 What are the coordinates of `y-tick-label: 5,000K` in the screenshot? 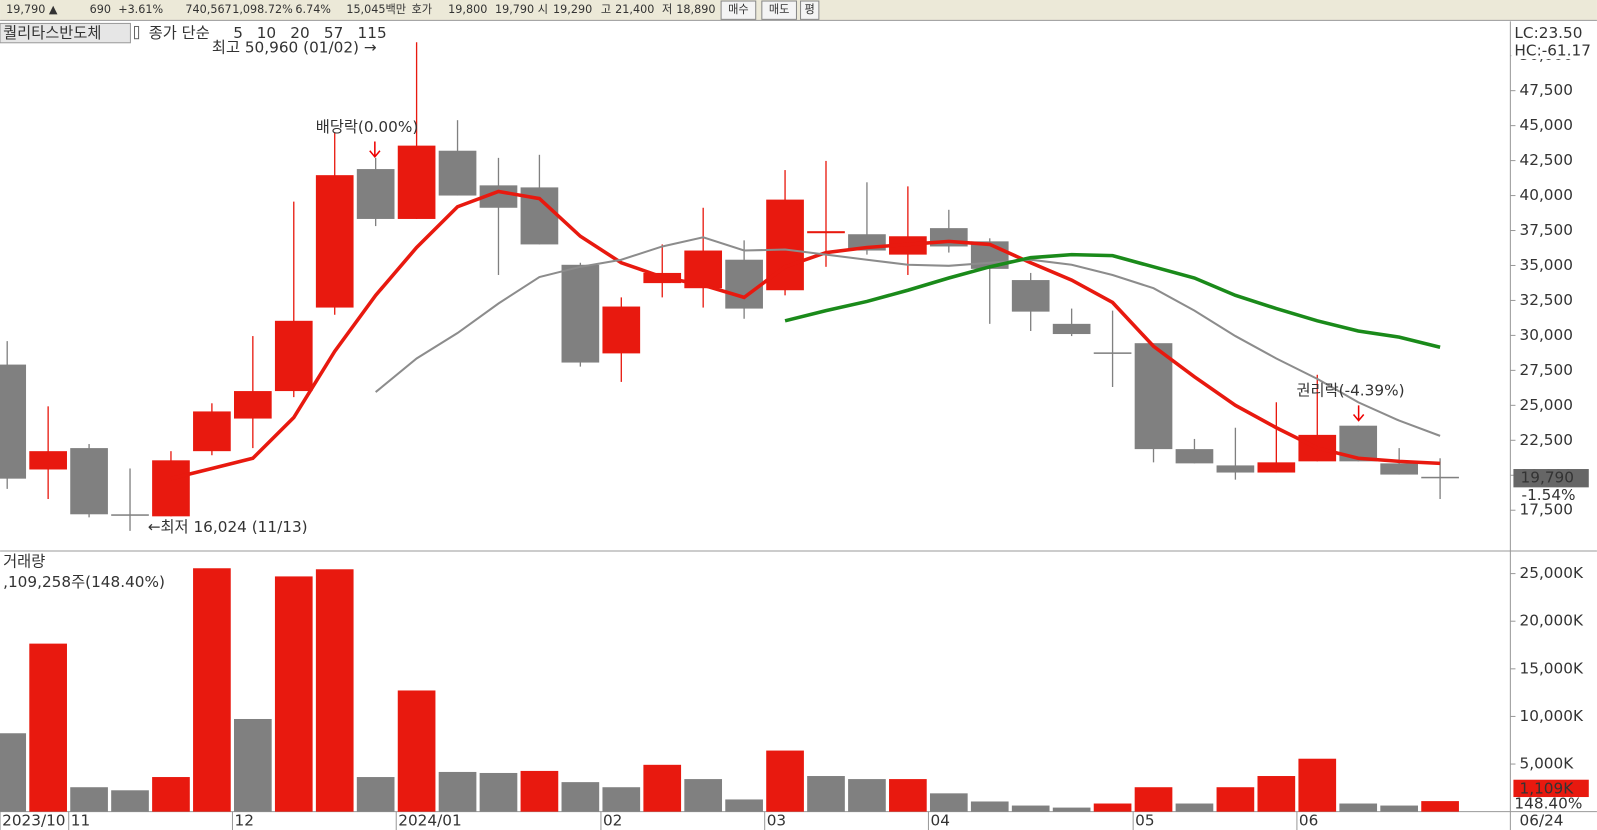 It's located at (1547, 764).